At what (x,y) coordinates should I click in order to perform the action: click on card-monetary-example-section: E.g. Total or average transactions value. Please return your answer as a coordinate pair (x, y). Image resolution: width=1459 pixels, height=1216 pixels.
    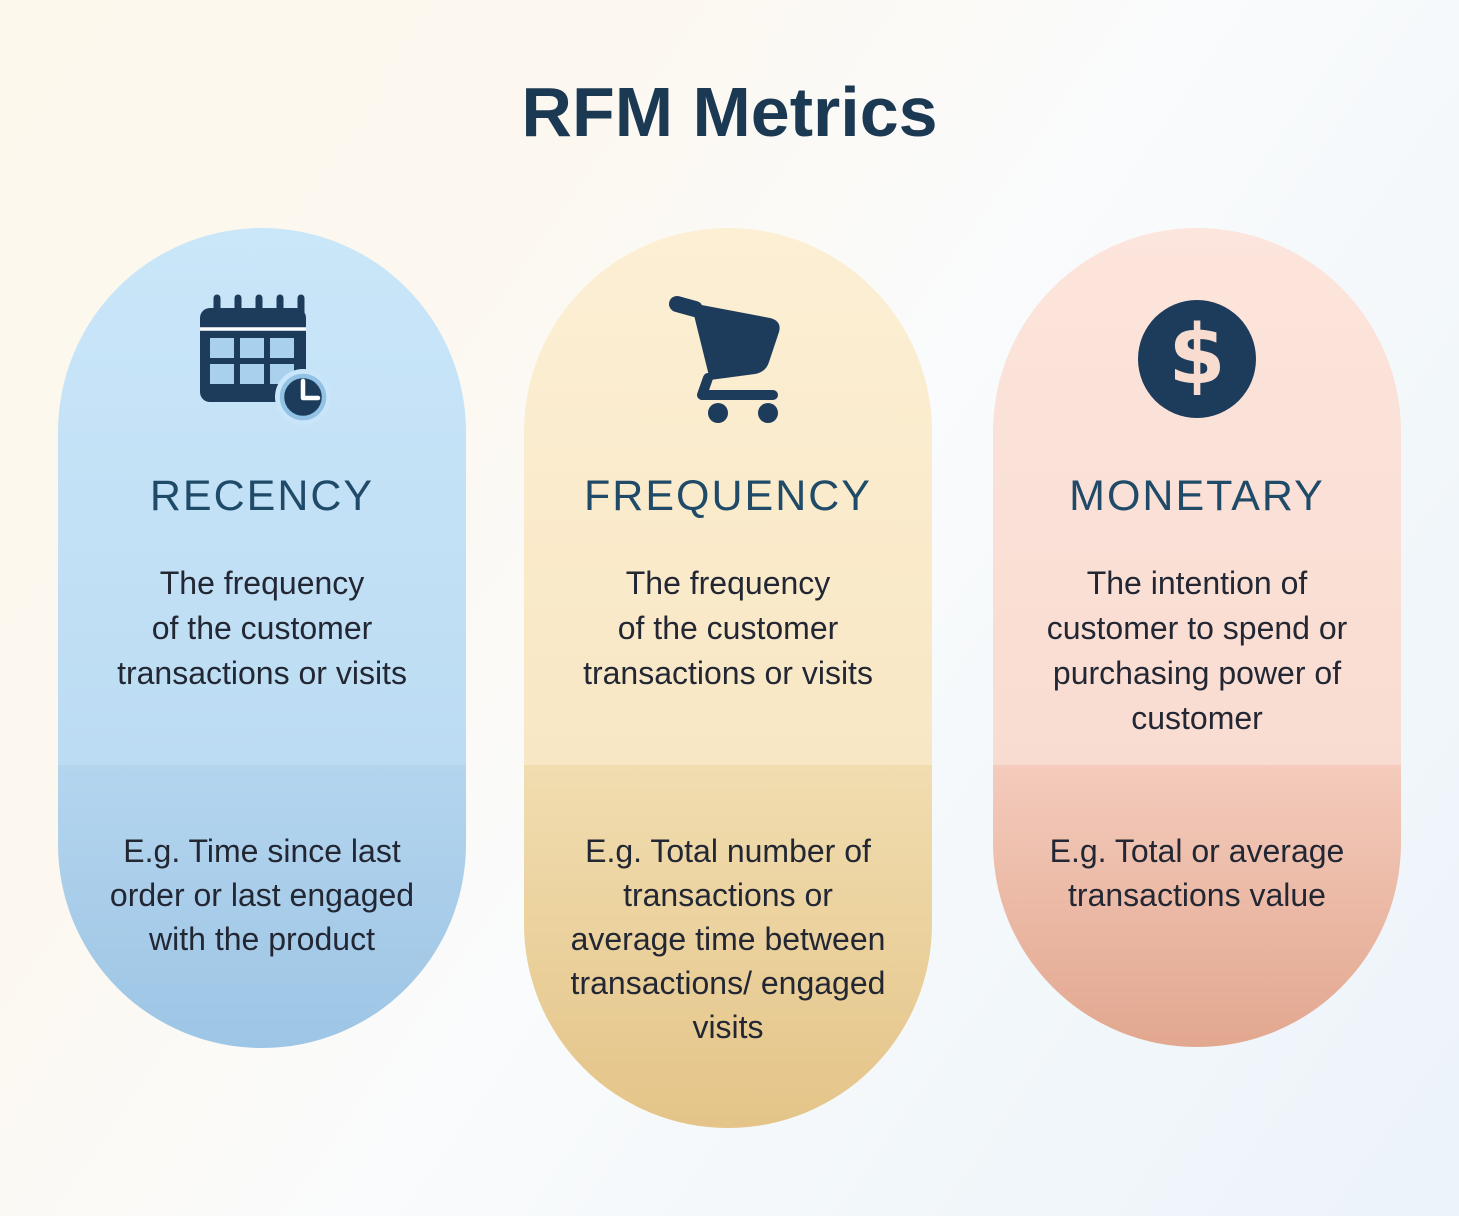
    Looking at the image, I should click on (1197, 906).